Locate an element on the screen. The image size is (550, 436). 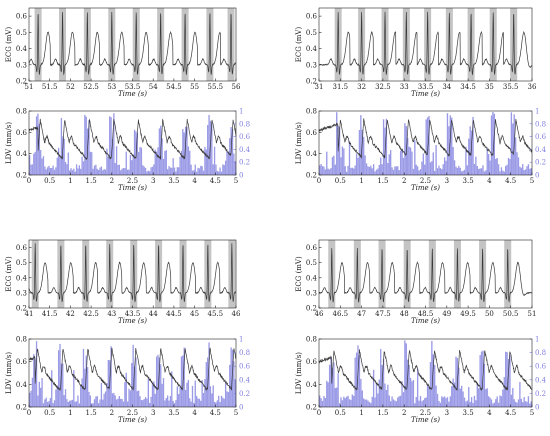
x-tick-label: 2 is located at coordinates (404, 181).